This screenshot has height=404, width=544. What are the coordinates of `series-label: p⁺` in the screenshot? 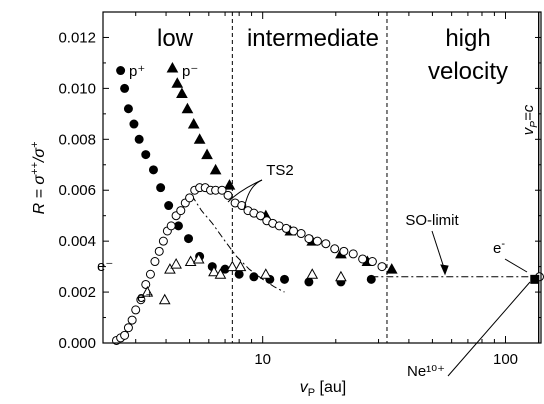 It's located at (137, 71).